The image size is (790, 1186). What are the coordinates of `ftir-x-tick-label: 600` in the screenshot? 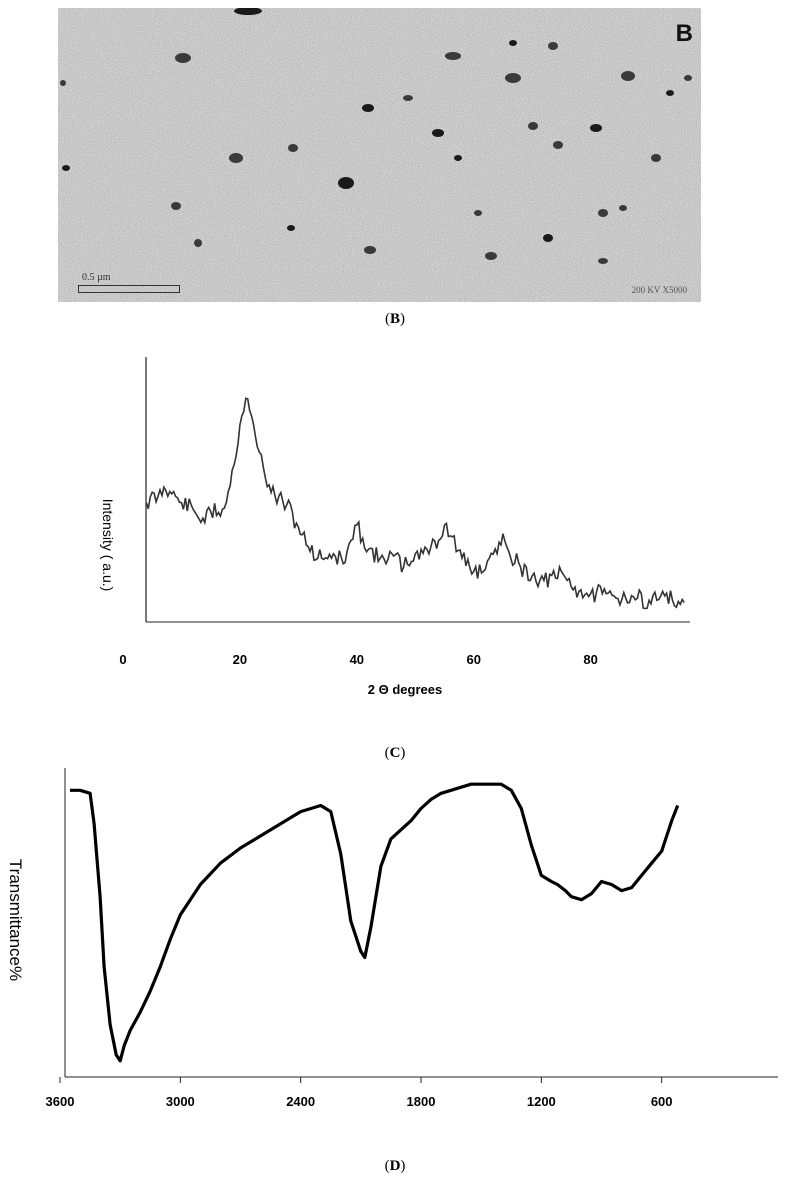 It's located at (662, 1101).